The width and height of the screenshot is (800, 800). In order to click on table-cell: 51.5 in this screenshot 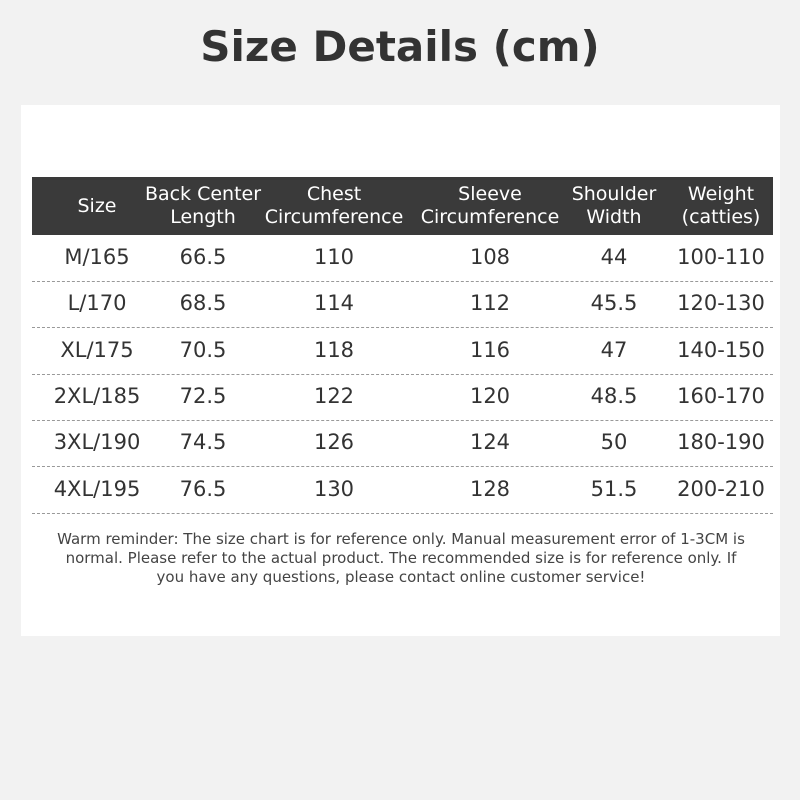, I will do `click(614, 488)`.